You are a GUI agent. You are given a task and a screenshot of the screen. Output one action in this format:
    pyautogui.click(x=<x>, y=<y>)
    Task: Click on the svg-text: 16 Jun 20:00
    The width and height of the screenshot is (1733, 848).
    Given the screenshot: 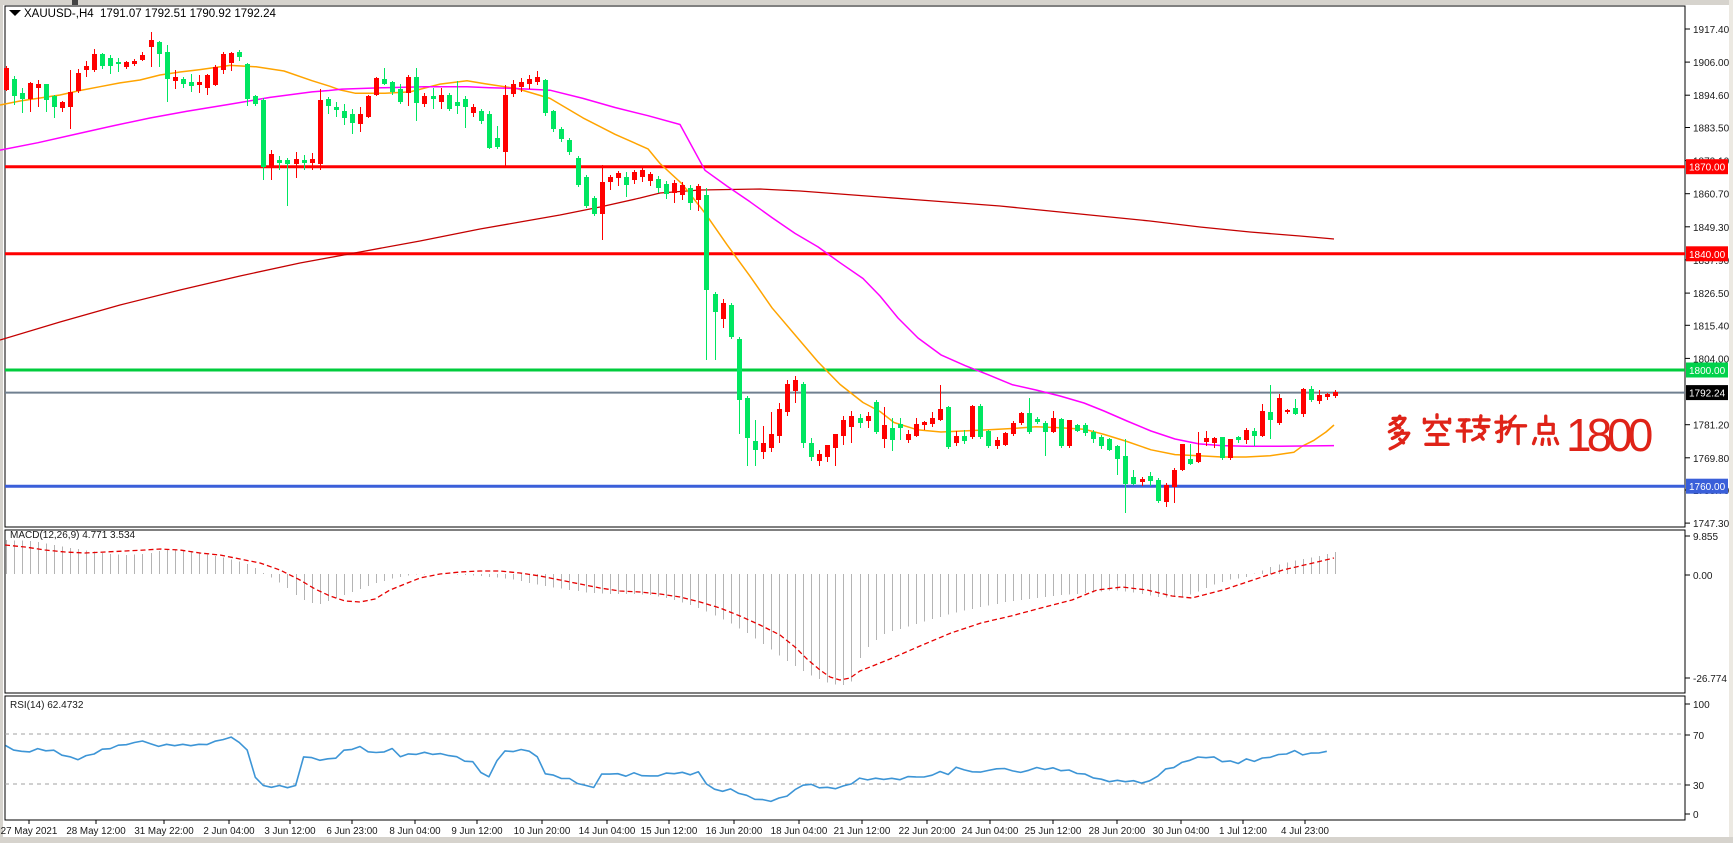 What is the action you would take?
    pyautogui.click(x=734, y=831)
    